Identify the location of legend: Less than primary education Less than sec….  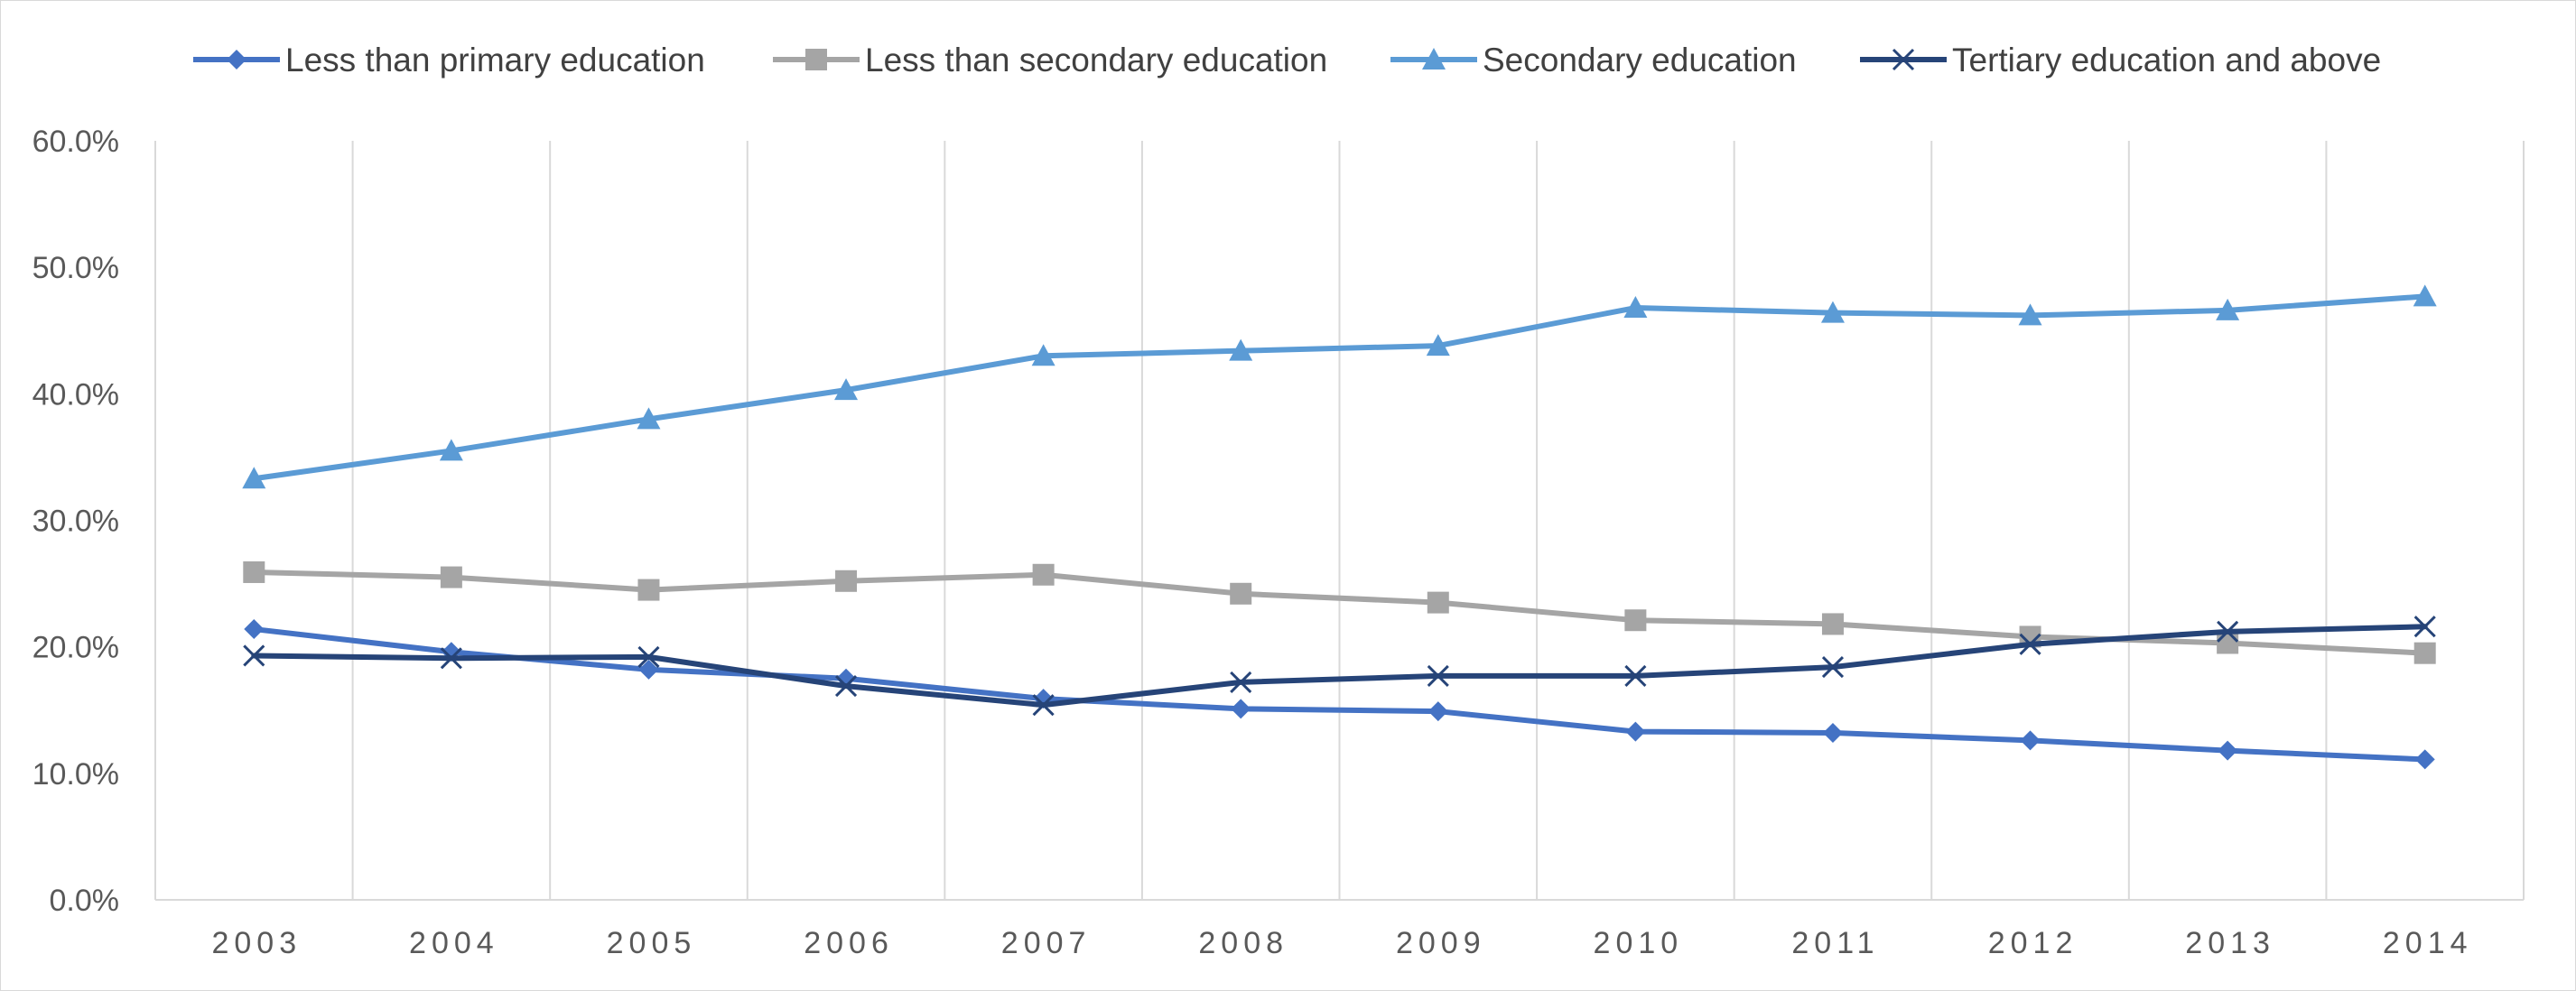
(1287, 60).